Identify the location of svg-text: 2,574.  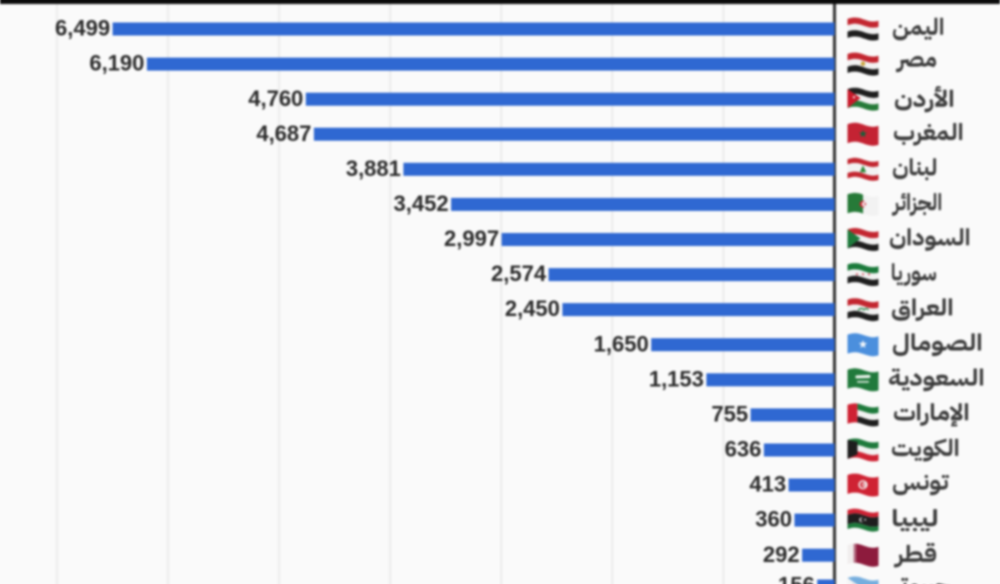
(519, 273).